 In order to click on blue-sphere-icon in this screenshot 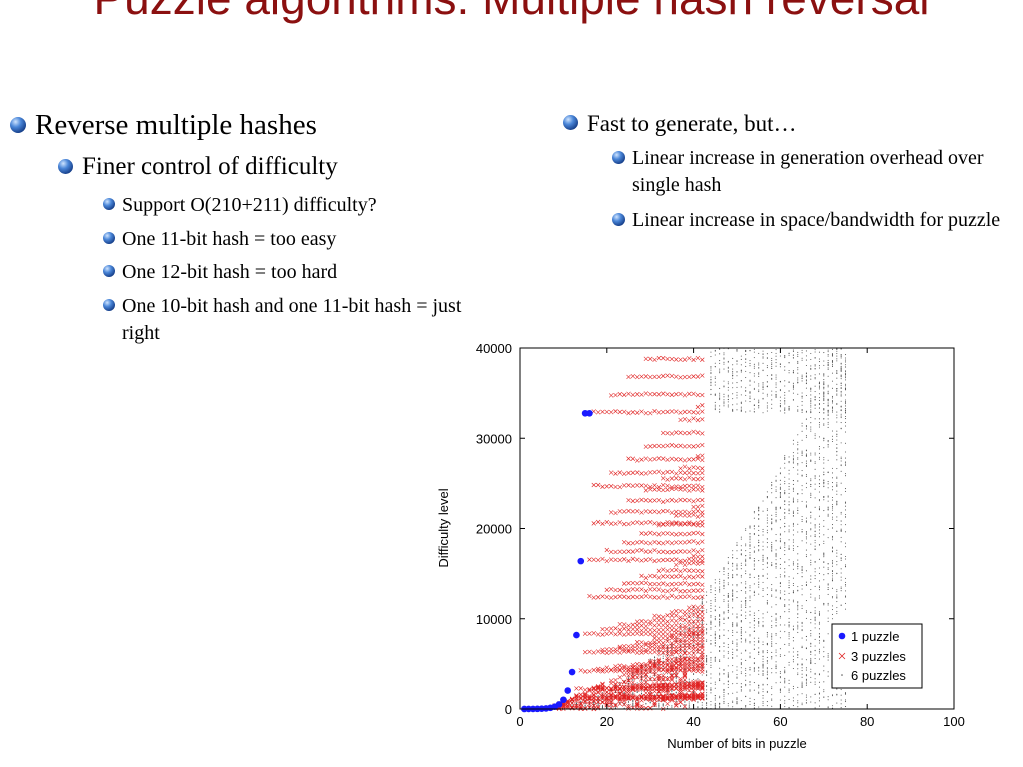, I will do `click(109, 305)`.